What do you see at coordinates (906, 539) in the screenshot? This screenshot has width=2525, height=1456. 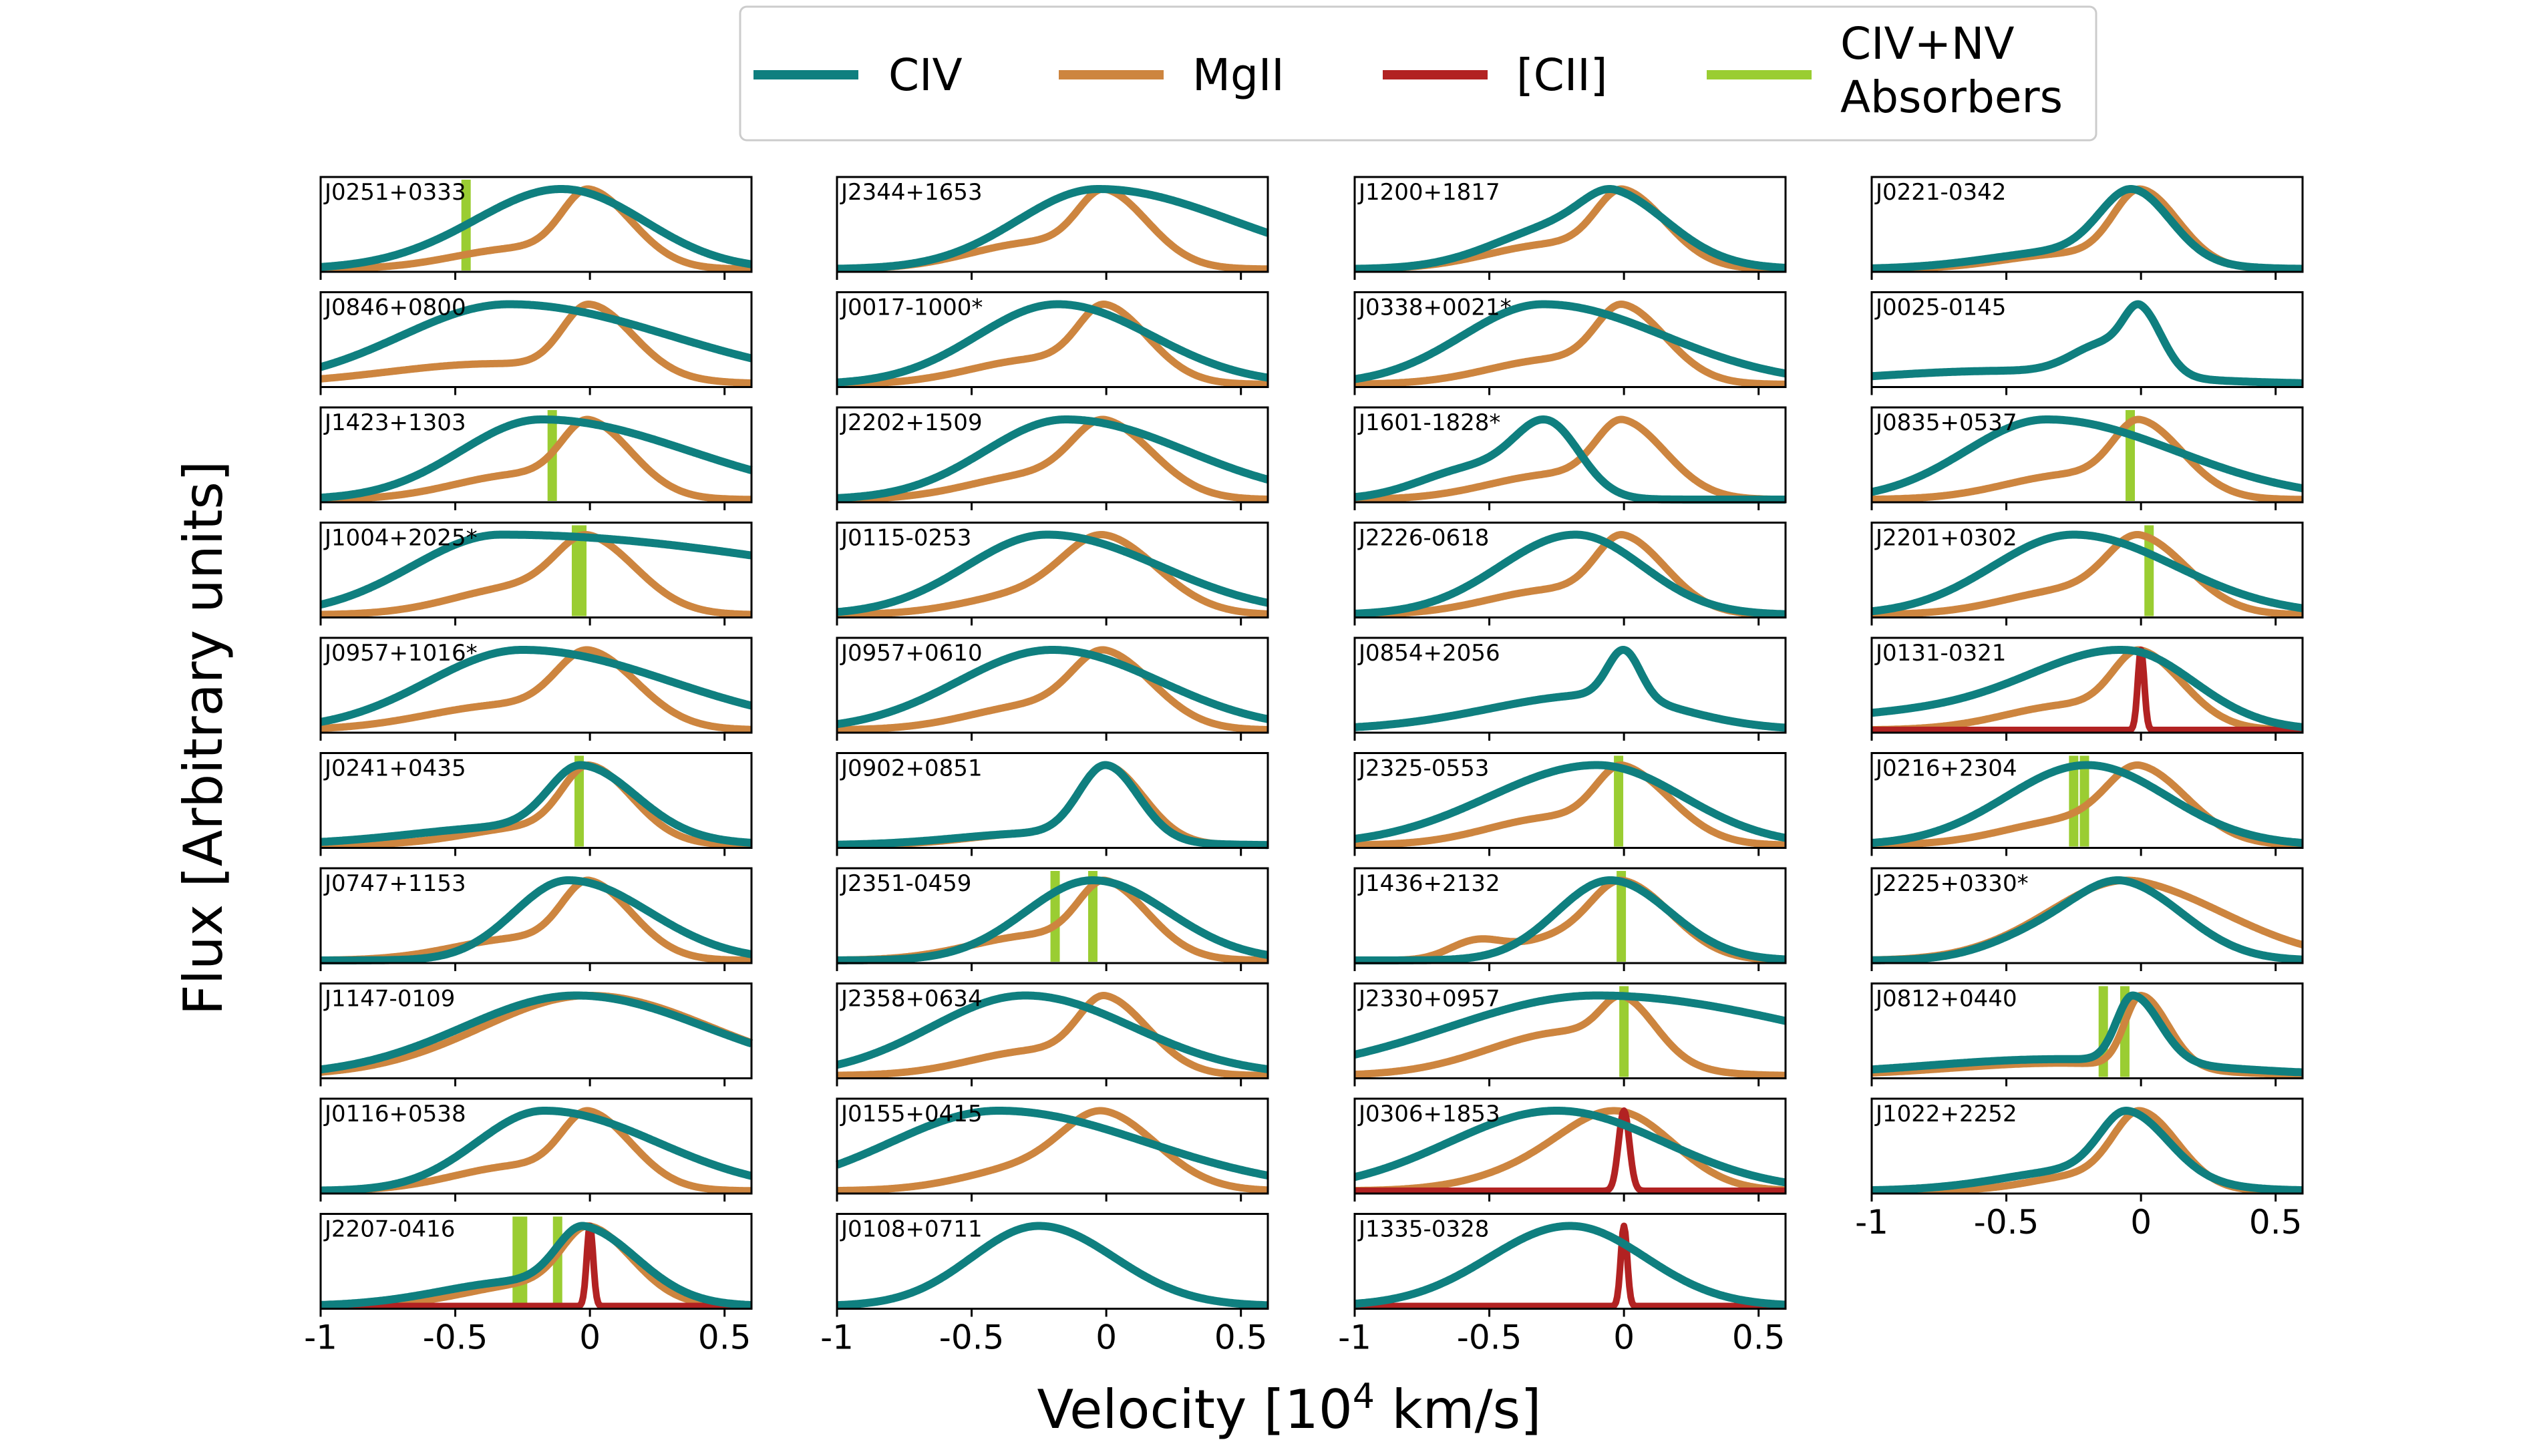 I see `panel-label: J0115-0253` at bounding box center [906, 539].